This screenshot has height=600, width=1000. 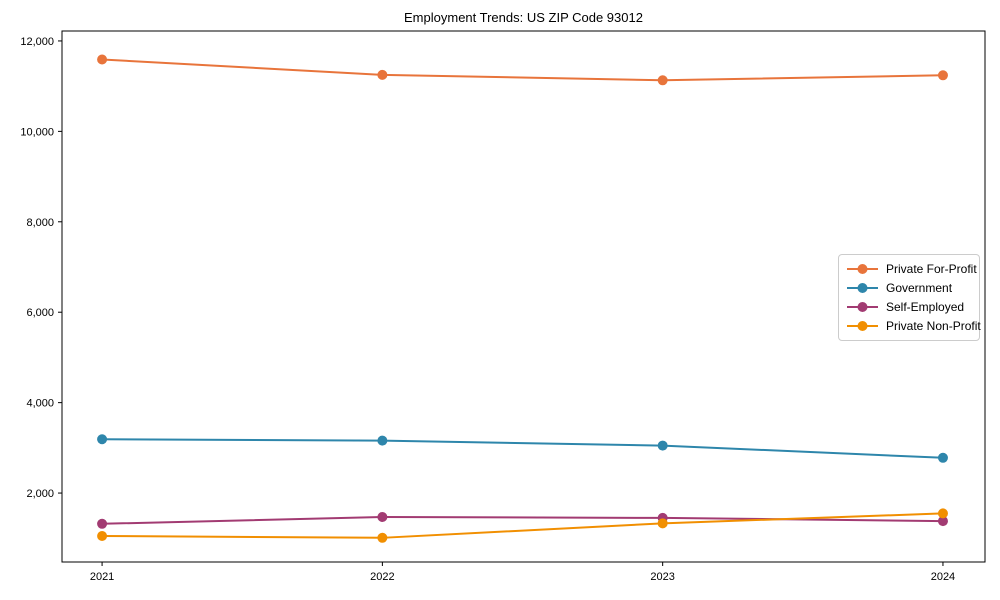 I want to click on x-tick-label: 2024, so click(x=943, y=577).